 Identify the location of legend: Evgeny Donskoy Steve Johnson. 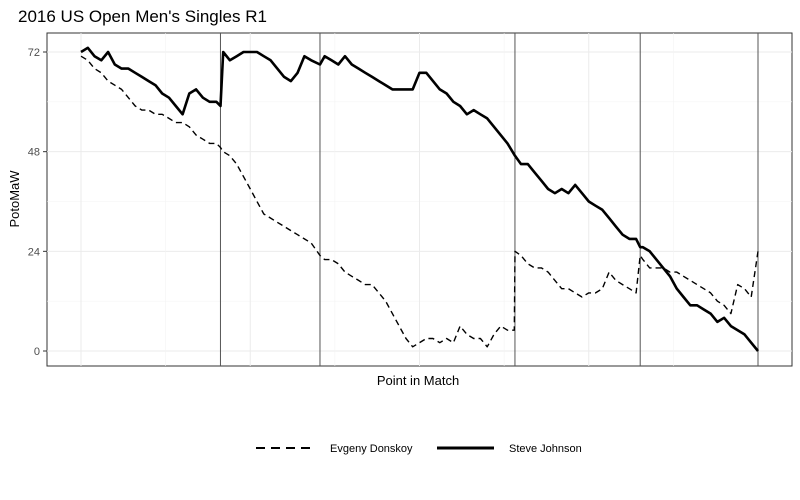
(419, 449).